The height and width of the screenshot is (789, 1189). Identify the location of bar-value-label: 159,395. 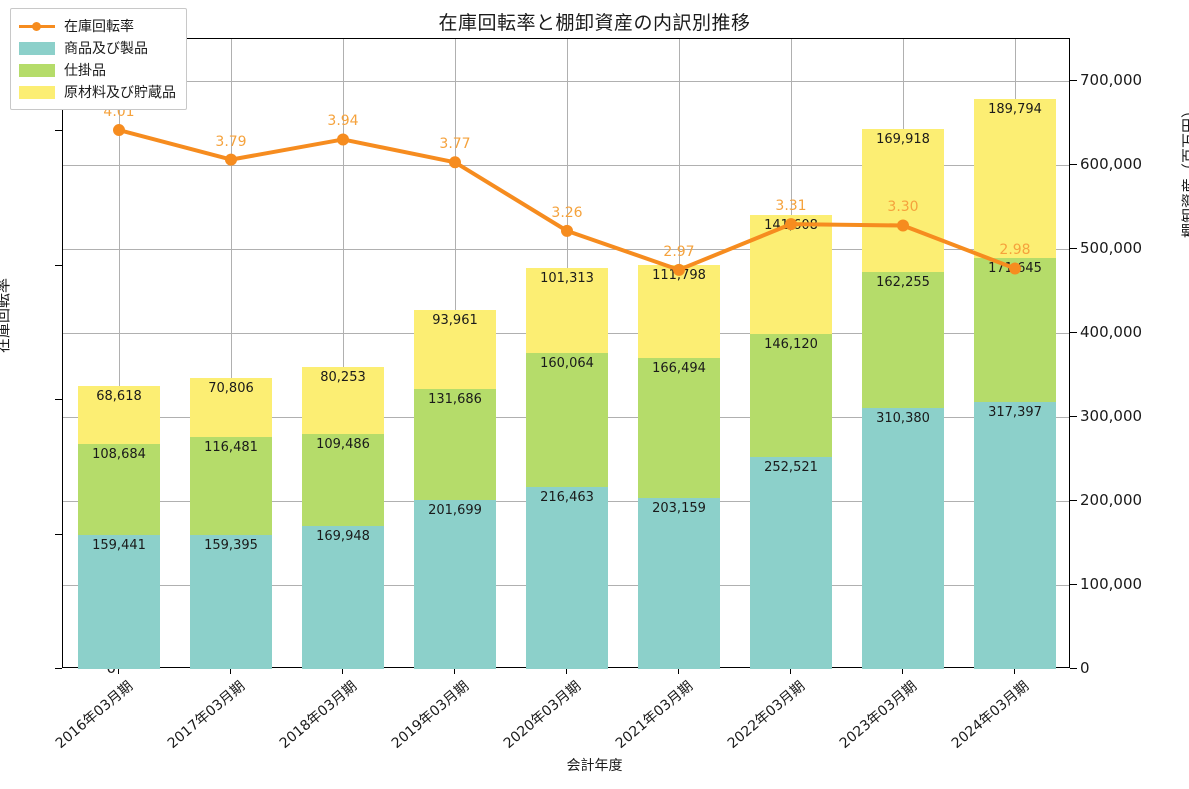
(231, 546).